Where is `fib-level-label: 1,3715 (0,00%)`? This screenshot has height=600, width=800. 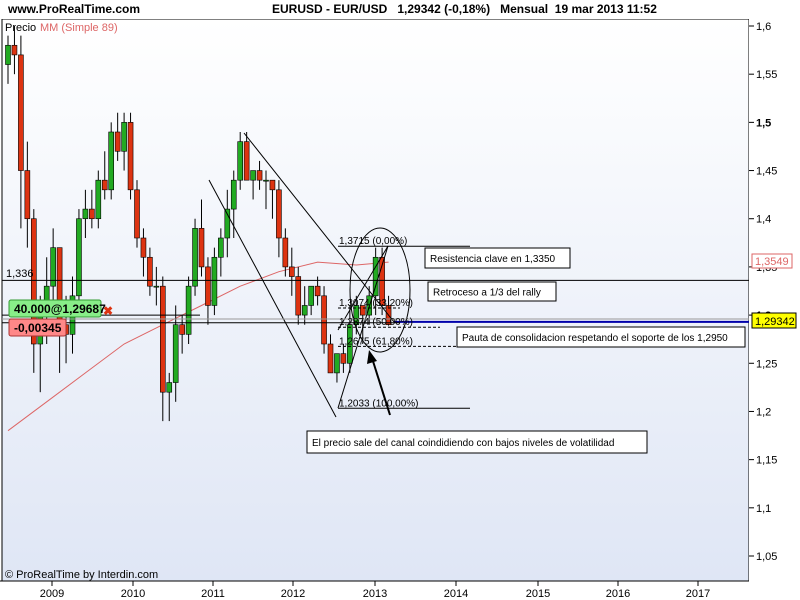 fib-level-label: 1,3715 (0,00%) is located at coordinates (373, 241).